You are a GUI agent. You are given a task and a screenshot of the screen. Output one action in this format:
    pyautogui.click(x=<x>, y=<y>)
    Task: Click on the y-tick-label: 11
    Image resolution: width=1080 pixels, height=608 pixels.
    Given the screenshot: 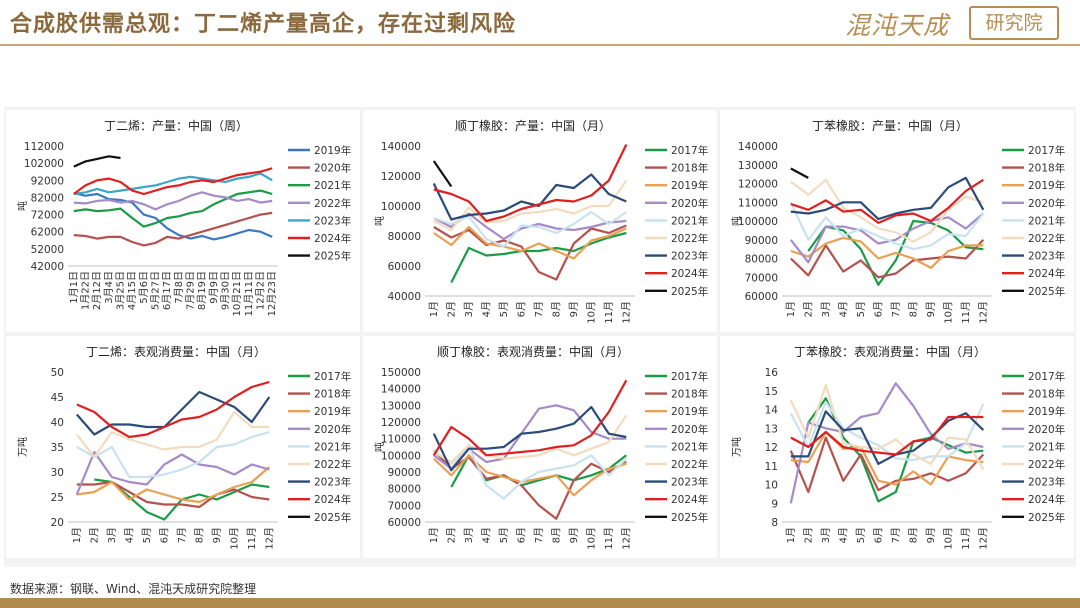 What is the action you would take?
    pyautogui.click(x=771, y=467)
    